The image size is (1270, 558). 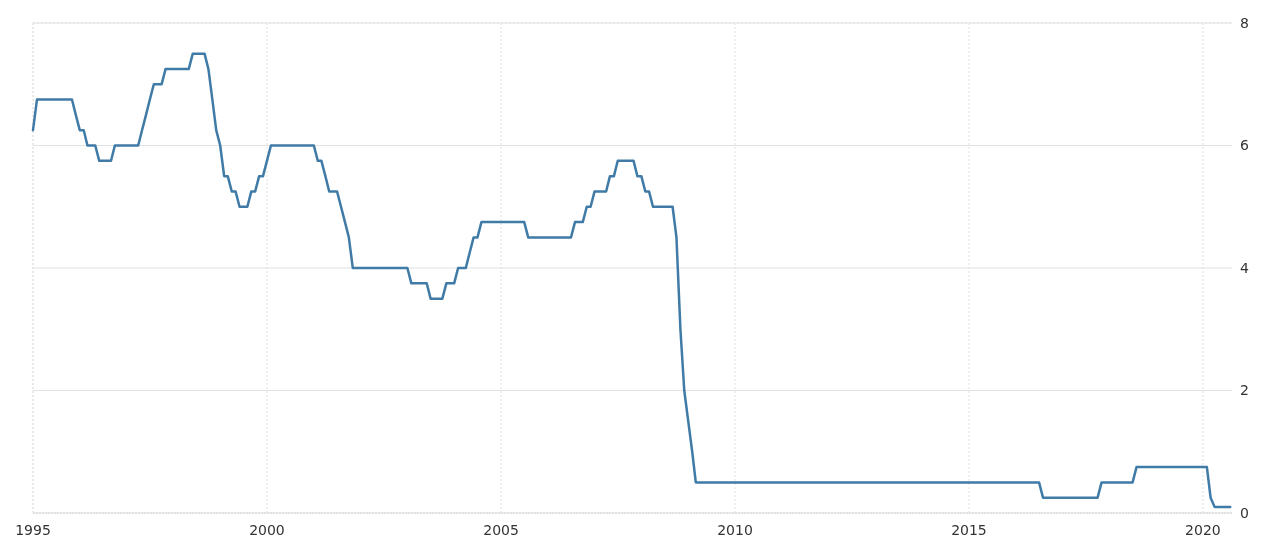 I want to click on x-tick-label: 2020, so click(x=1203, y=530).